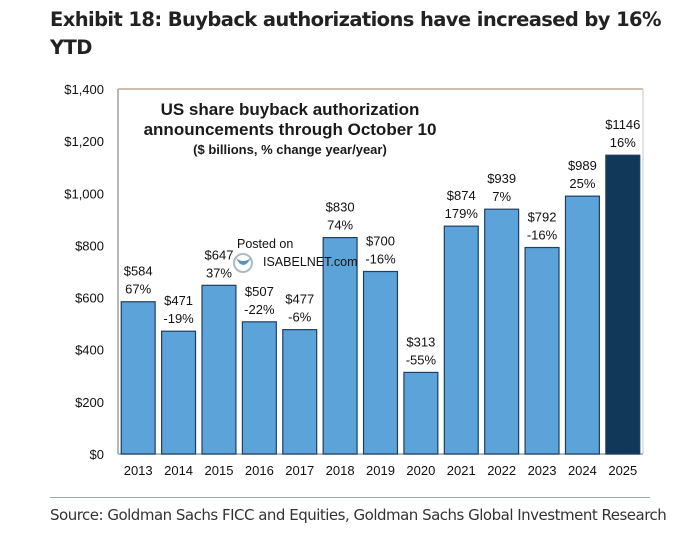  I want to click on watermark: Posted on ISABELNET.com, so click(295, 255).